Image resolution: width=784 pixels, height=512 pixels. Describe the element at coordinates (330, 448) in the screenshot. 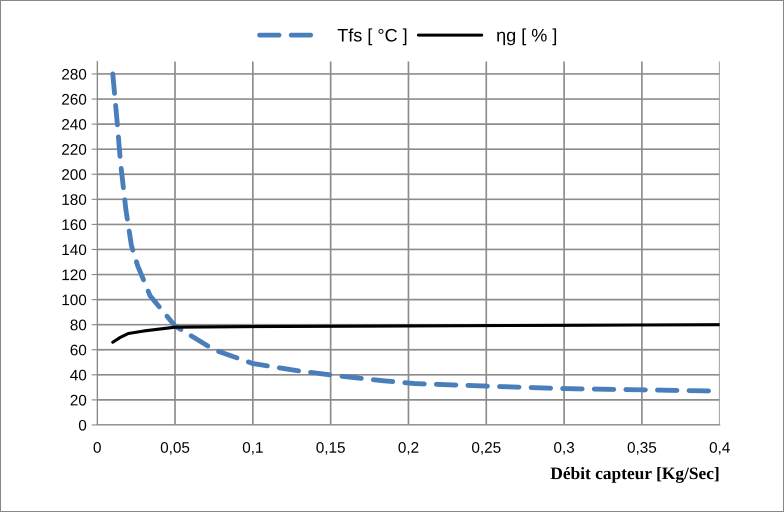

I see `x-tick-label: 0,15` at that location.